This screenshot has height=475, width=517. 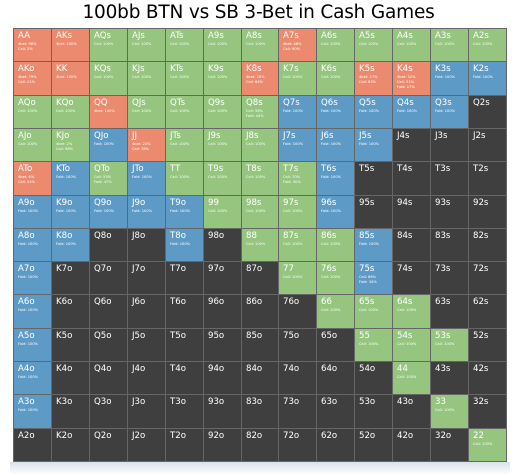 What do you see at coordinates (406, 87) in the screenshot?
I see `action-frequency: Fold: 17%` at bounding box center [406, 87].